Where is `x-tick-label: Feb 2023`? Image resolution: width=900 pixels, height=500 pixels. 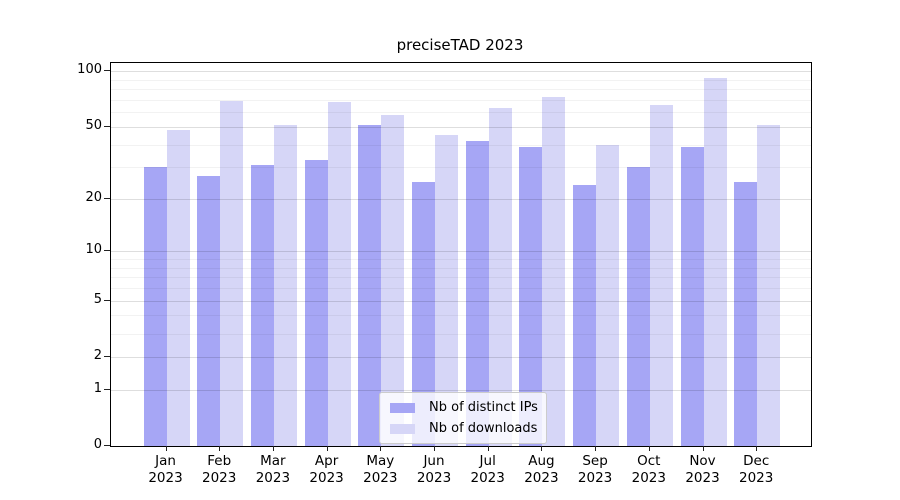 x-tick-label: Feb 2023 is located at coordinates (219, 469).